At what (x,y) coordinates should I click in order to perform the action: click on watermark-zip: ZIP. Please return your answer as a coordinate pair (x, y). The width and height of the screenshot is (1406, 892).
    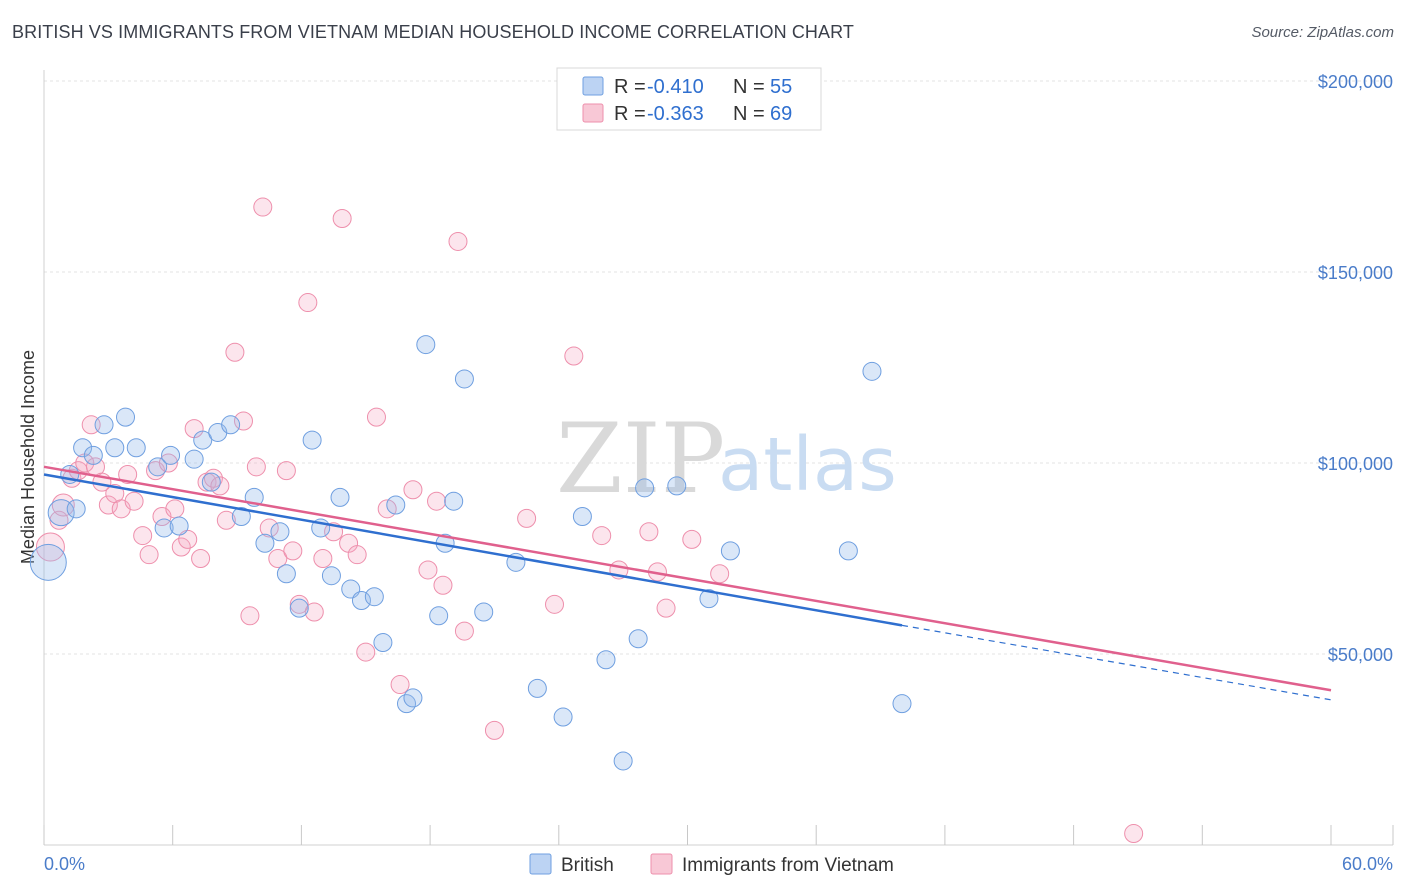
    Looking at the image, I should click on (640, 459).